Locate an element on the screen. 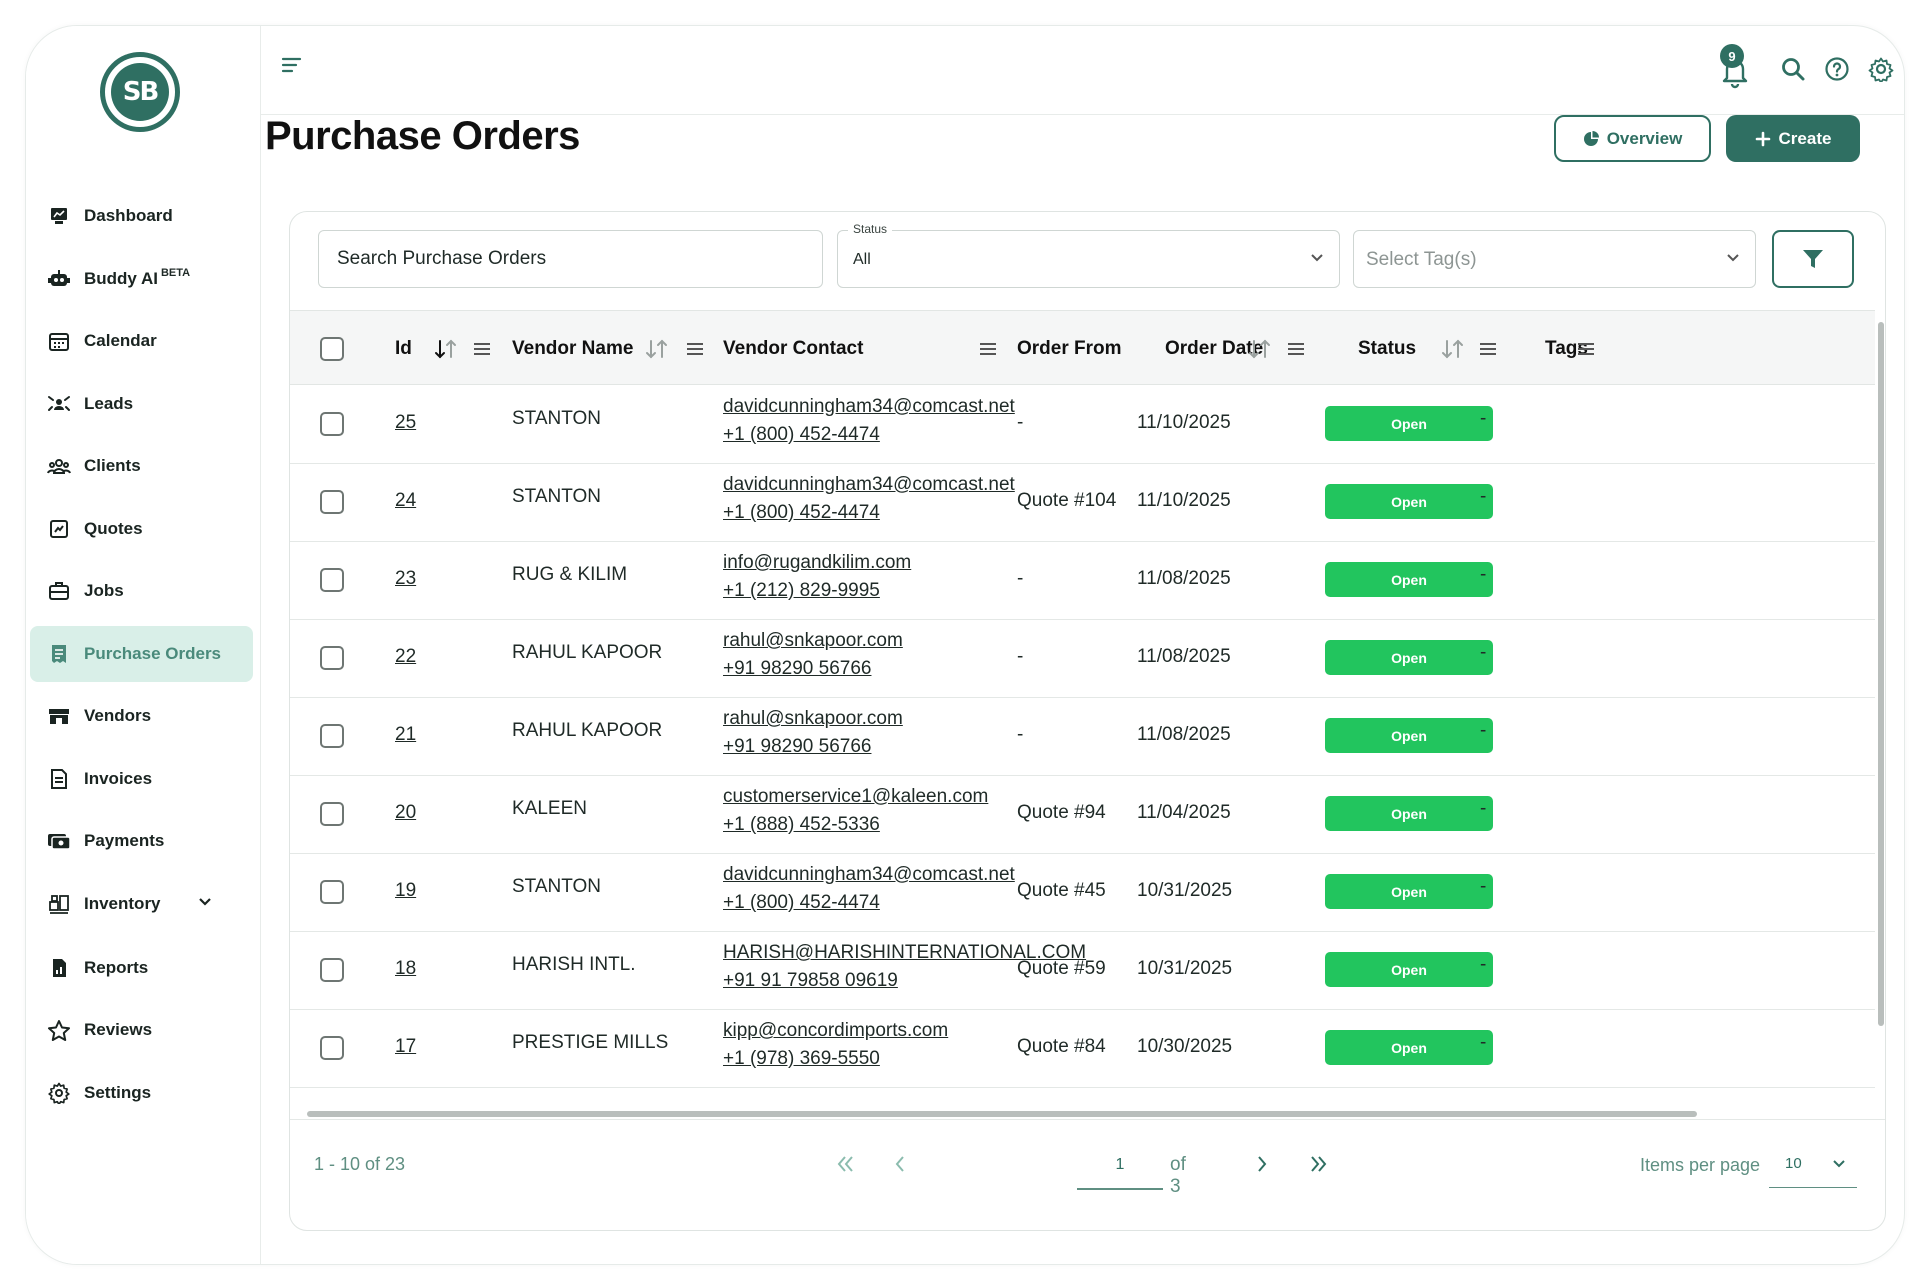 This screenshot has height=1278, width=1920. last-page-icon is located at coordinates (1318, 1167).